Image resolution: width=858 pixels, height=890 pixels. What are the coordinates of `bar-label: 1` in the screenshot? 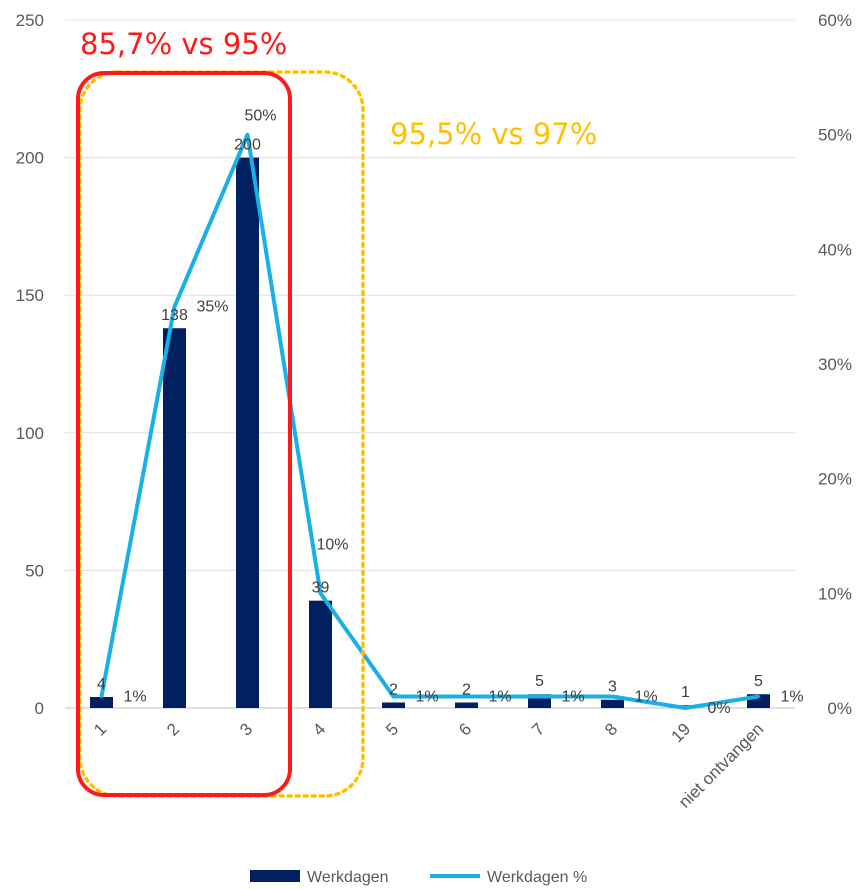 It's located at (685, 692).